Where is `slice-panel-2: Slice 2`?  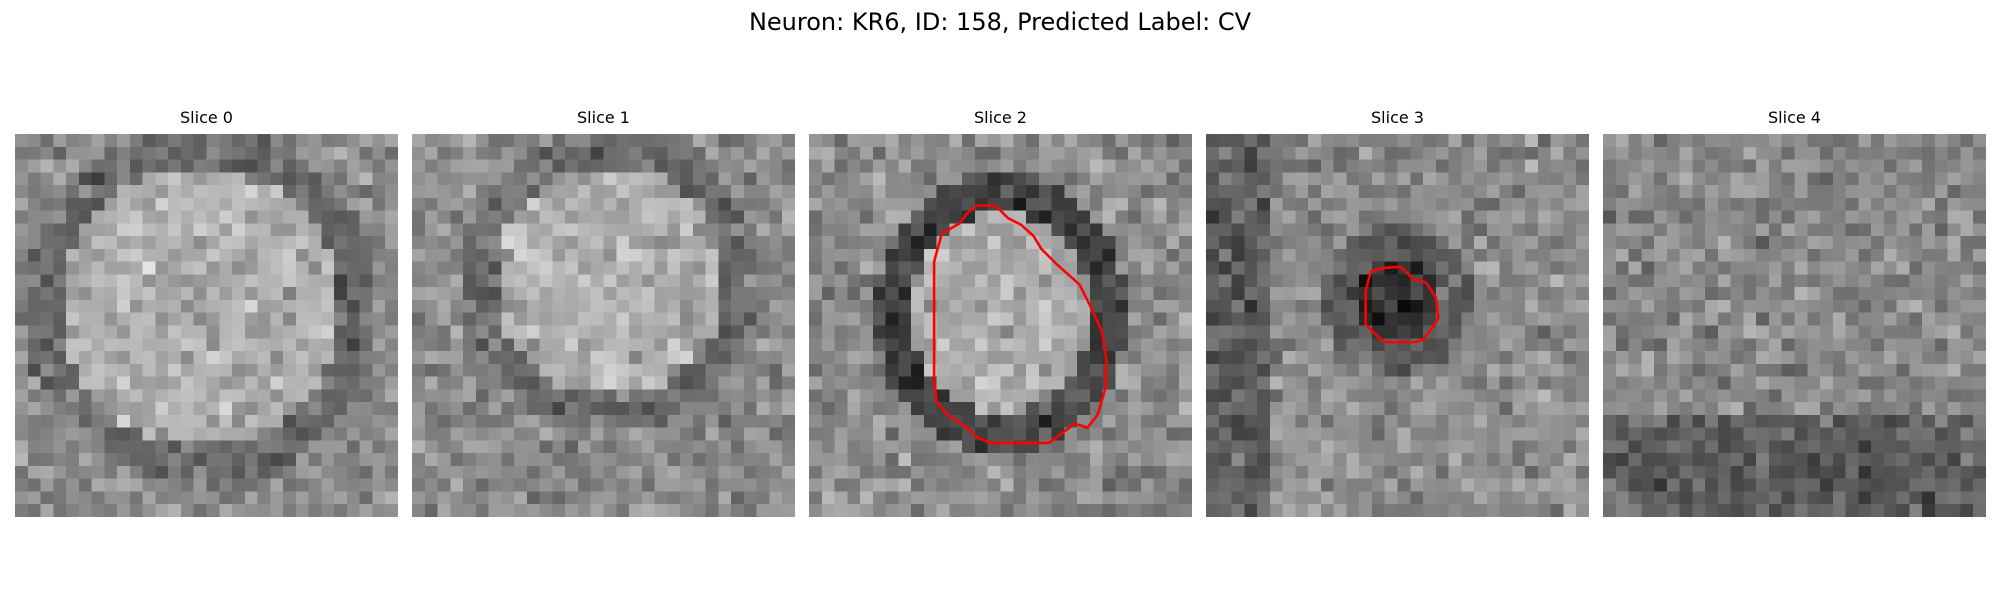 slice-panel-2: Slice 2 is located at coordinates (1000, 312).